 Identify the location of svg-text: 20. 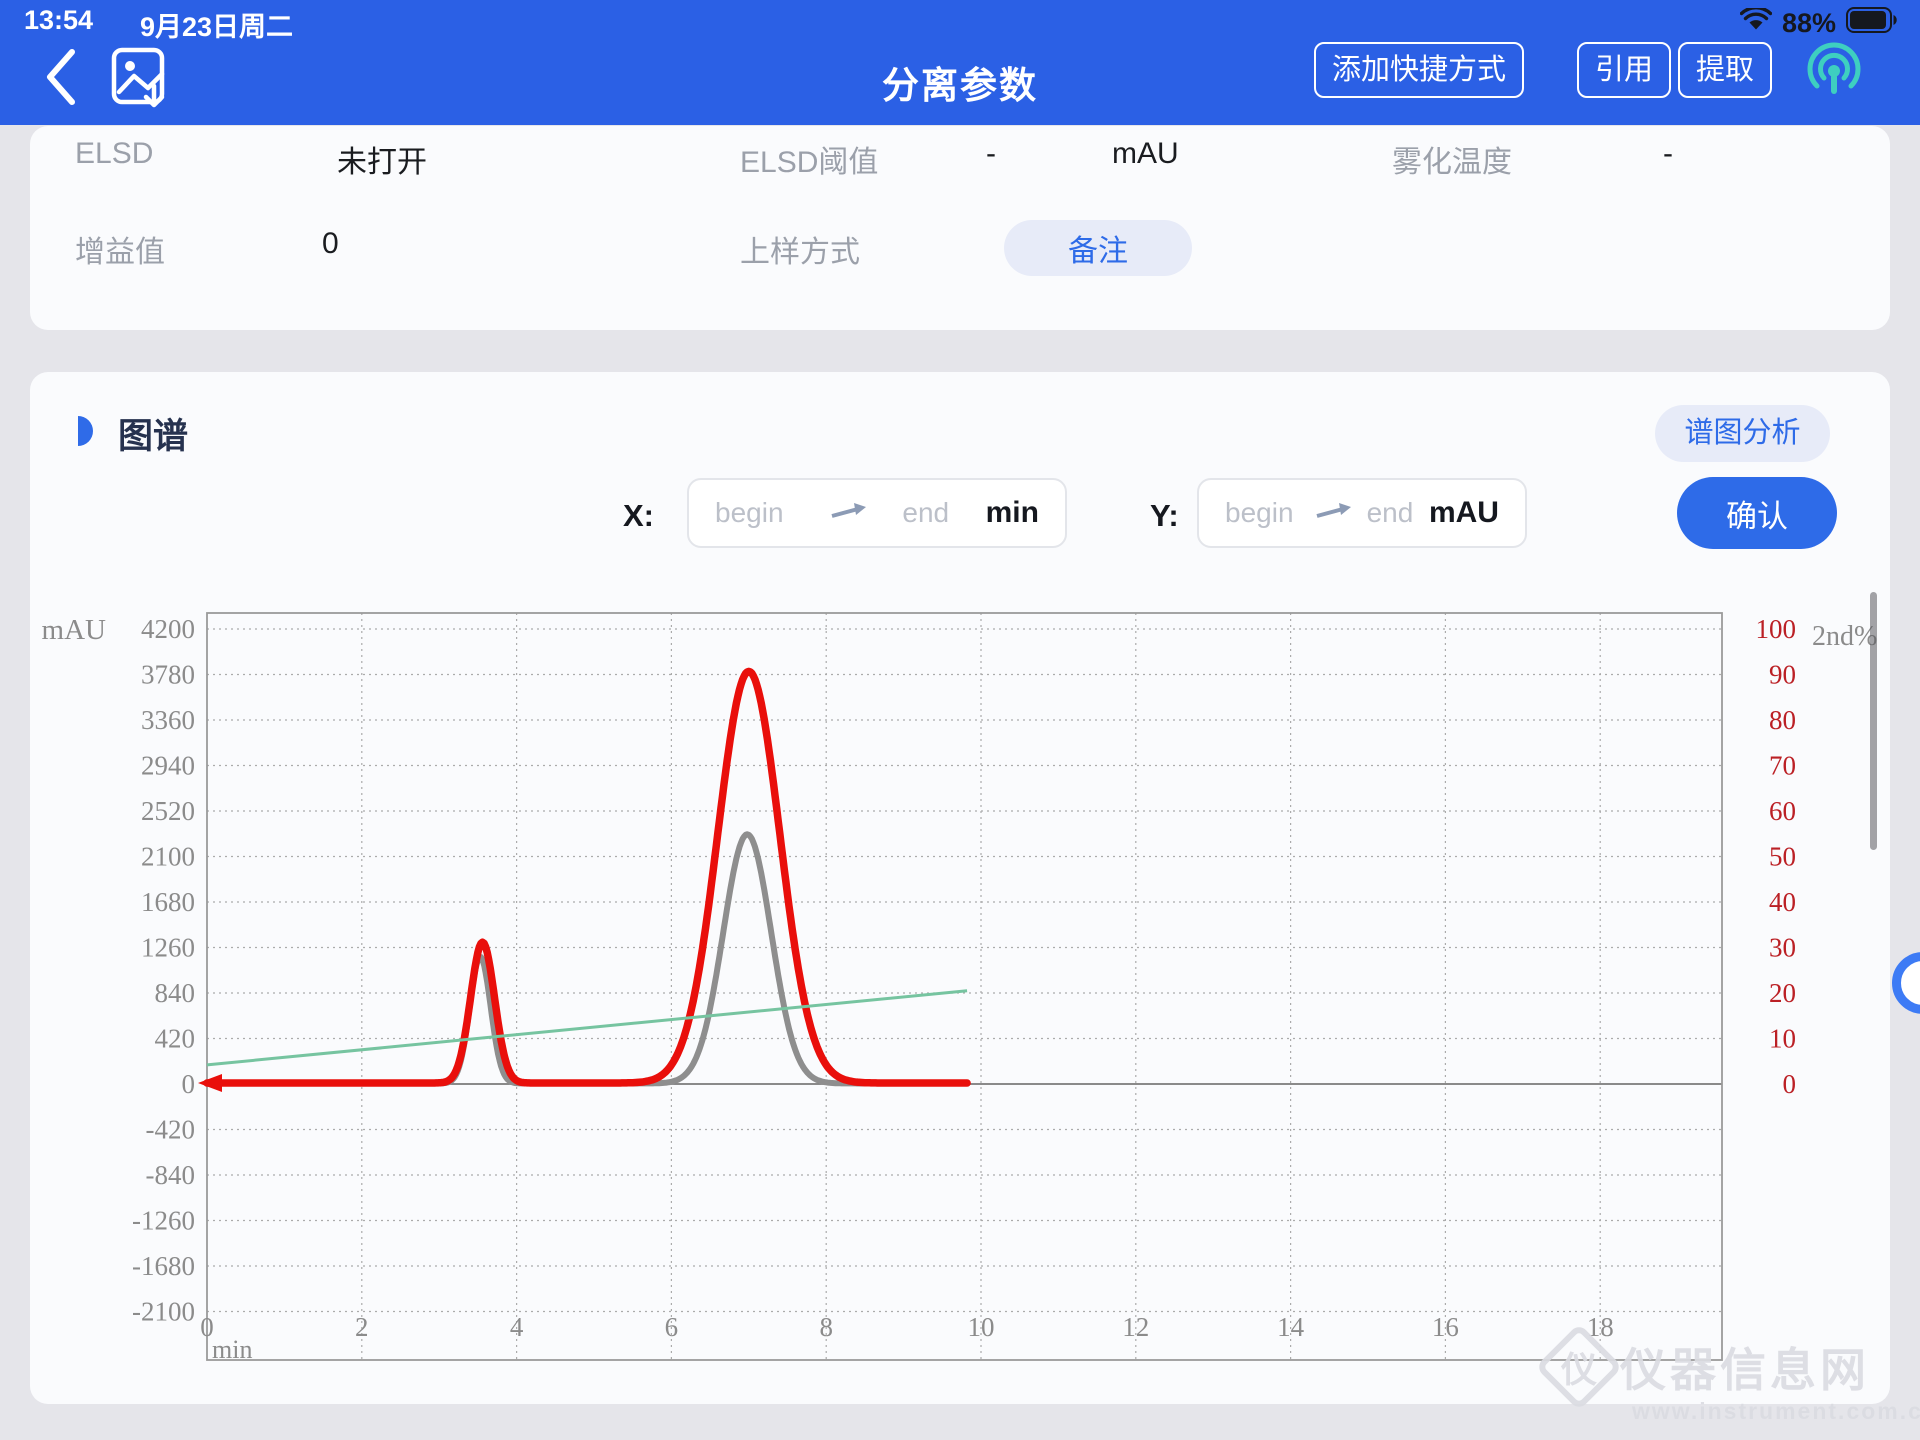
(1782, 993).